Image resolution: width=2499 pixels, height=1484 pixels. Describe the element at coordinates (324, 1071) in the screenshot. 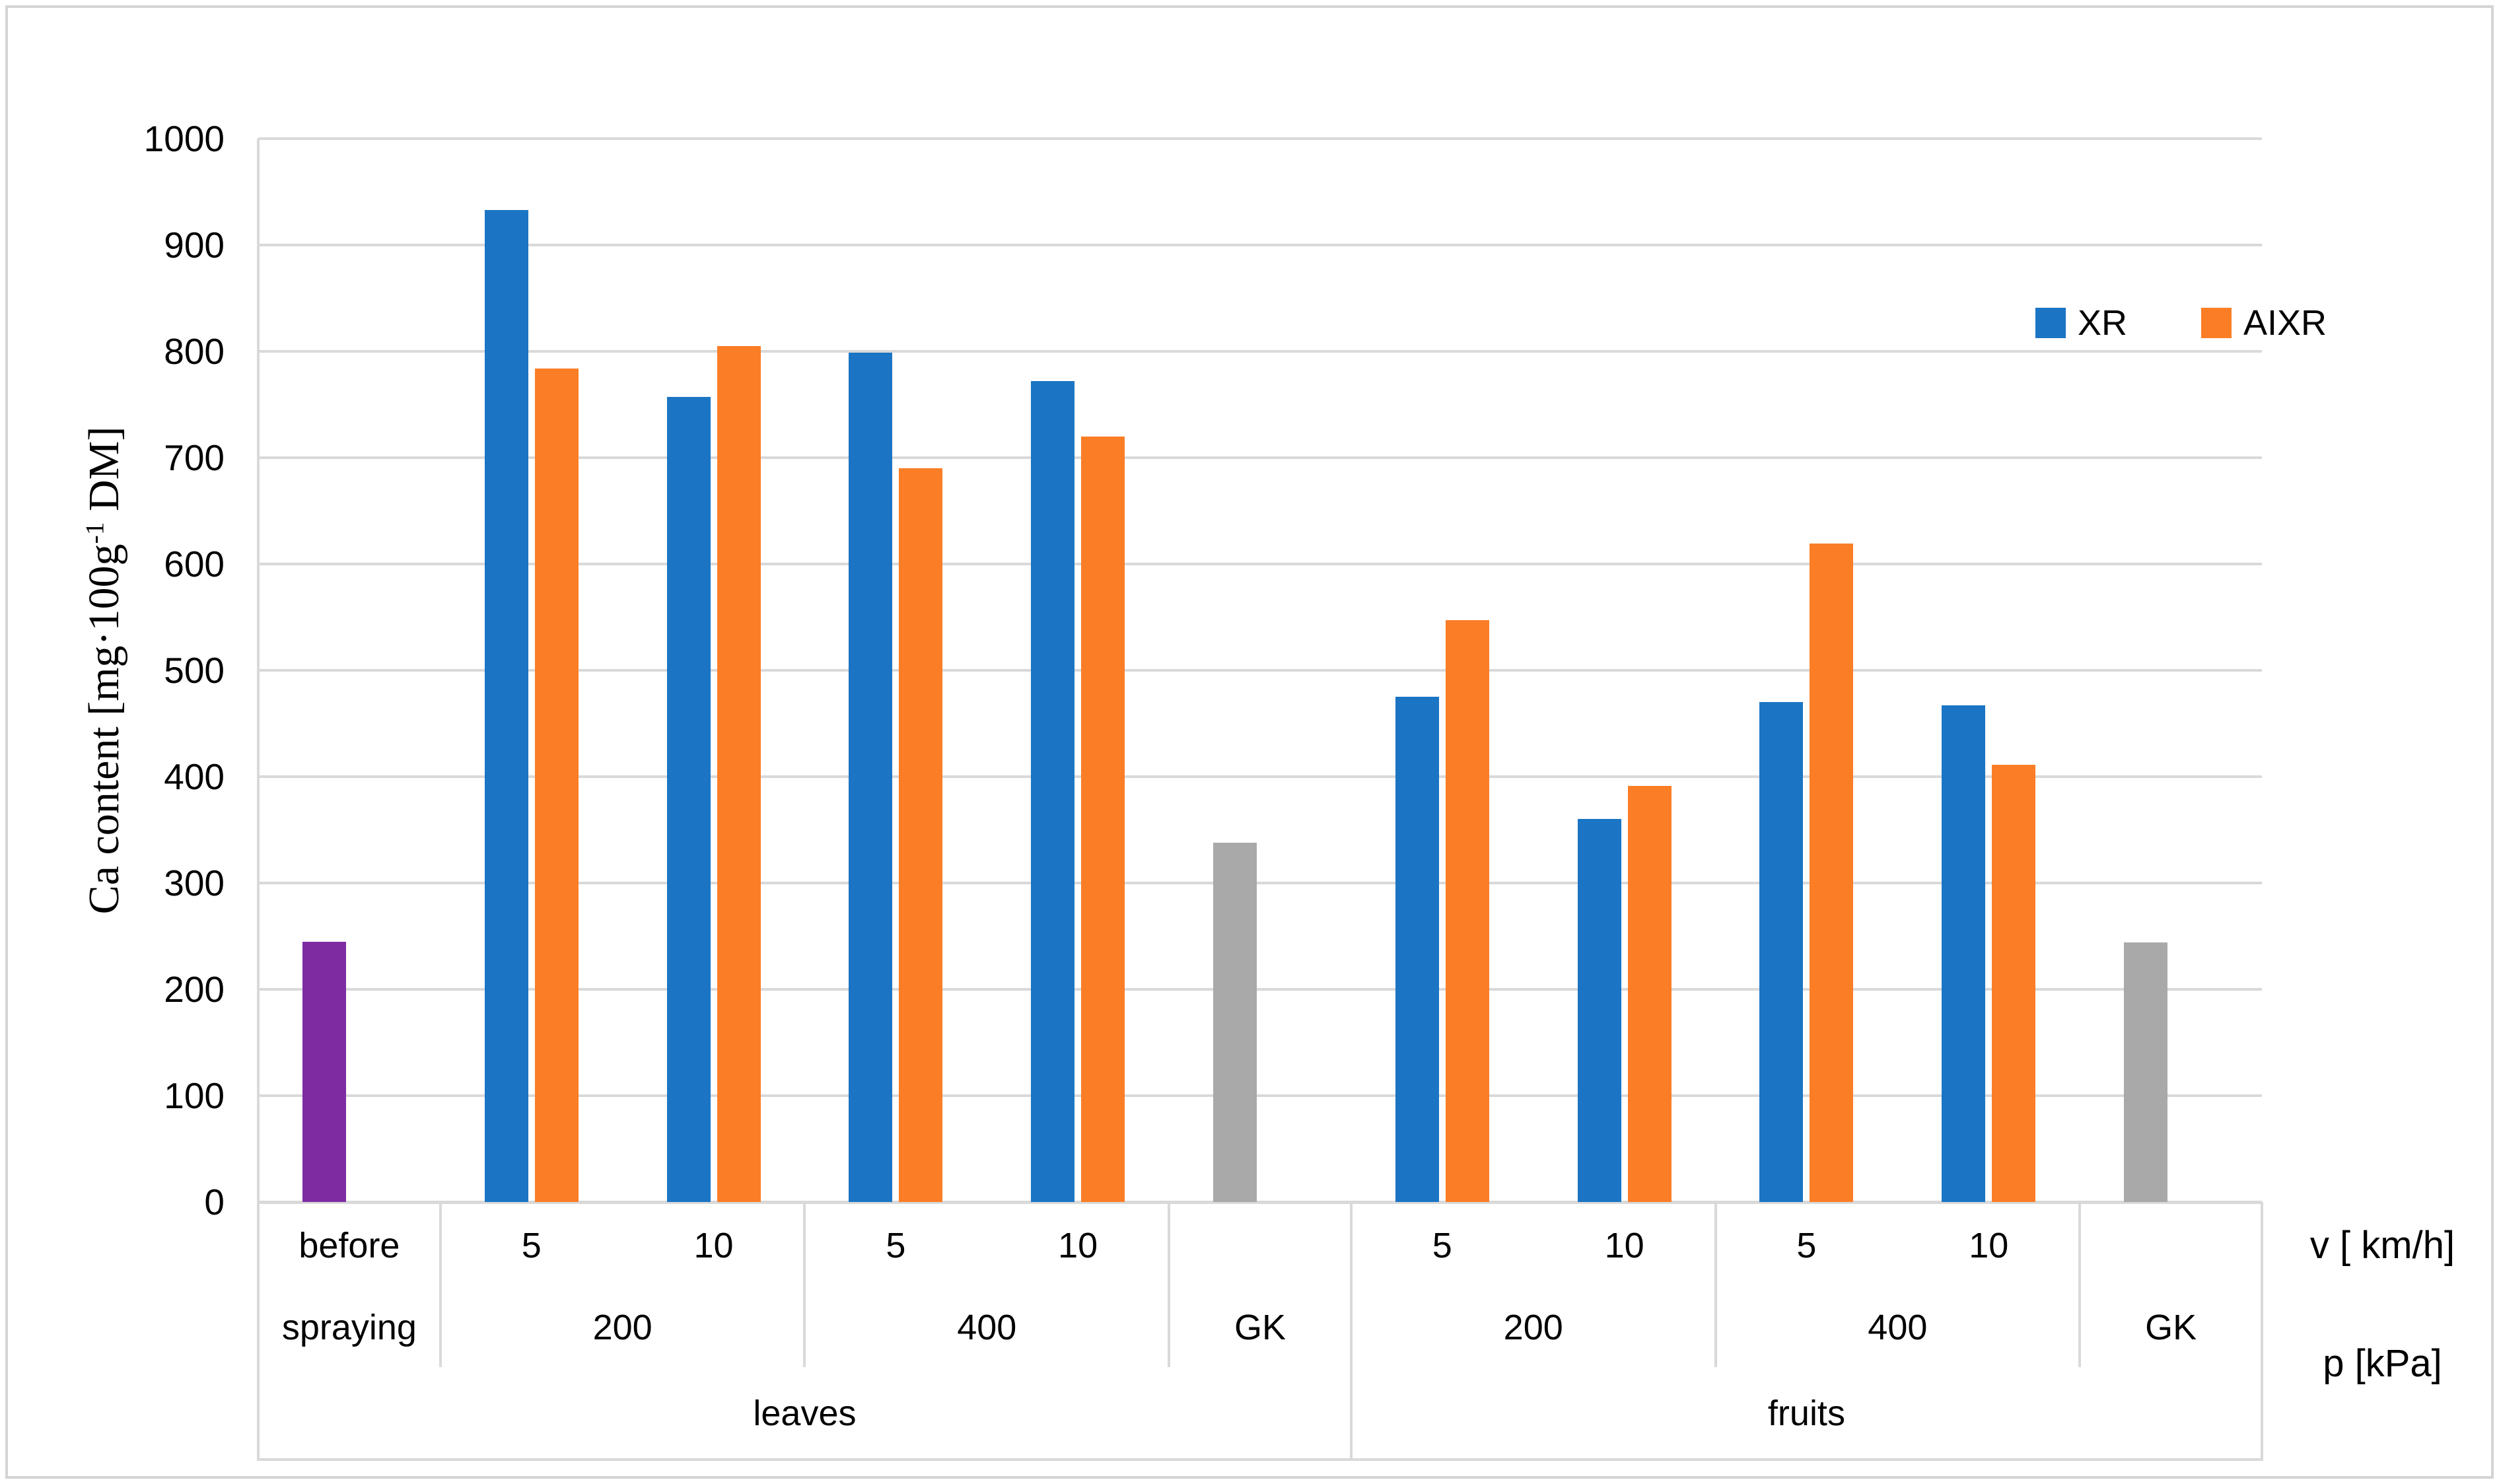

I see `bar-before-spraying` at that location.